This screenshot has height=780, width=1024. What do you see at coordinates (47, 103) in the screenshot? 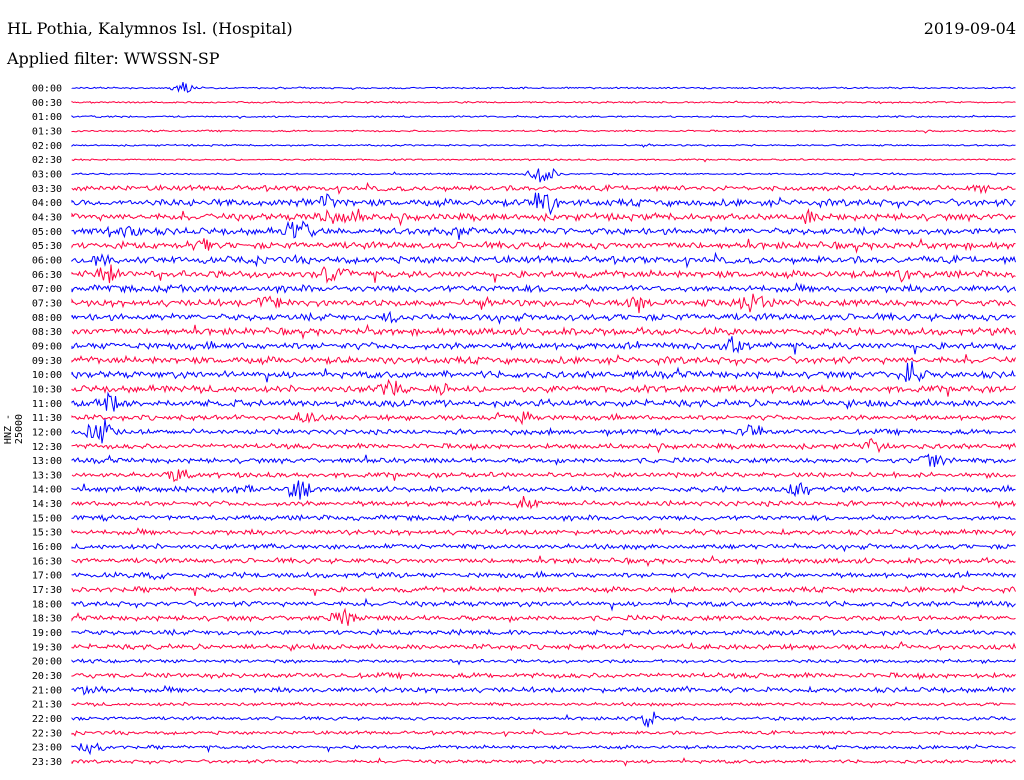
I see `time-tick-label: 00:30` at bounding box center [47, 103].